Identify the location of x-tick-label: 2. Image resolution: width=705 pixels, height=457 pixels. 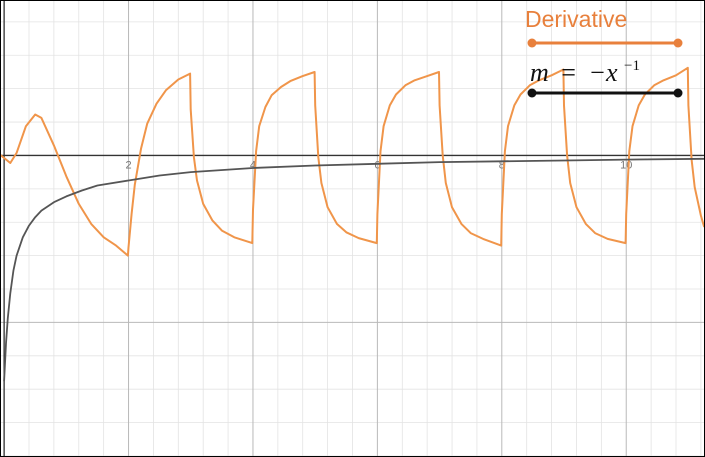
(128, 165).